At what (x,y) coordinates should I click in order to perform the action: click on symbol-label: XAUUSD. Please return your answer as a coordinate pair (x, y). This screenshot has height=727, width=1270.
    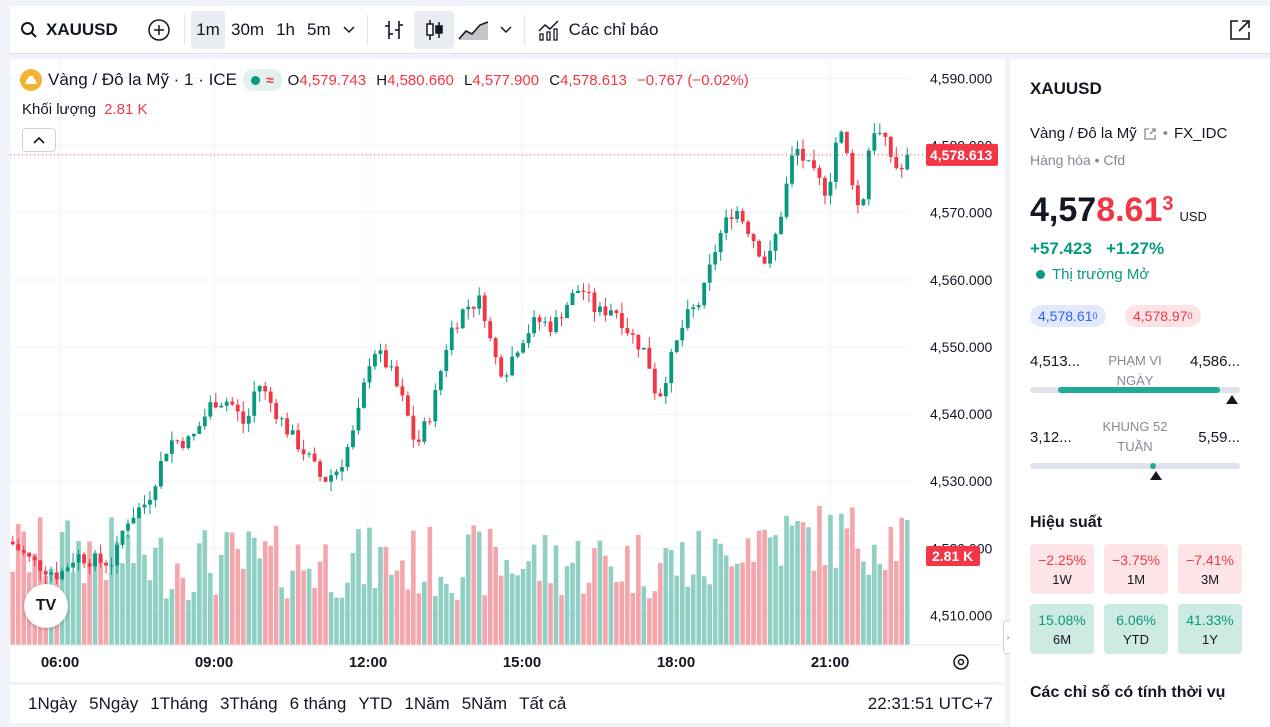
    Looking at the image, I should click on (82, 29).